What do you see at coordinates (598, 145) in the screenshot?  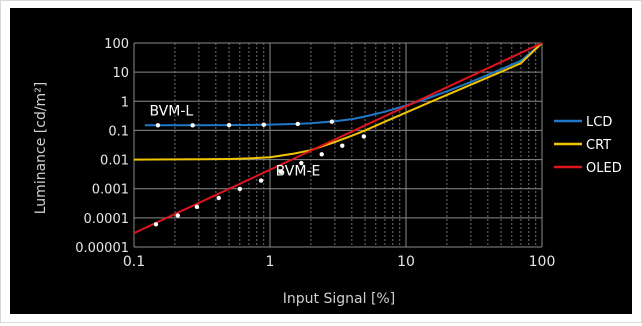 I see `legend-label: CRT` at bounding box center [598, 145].